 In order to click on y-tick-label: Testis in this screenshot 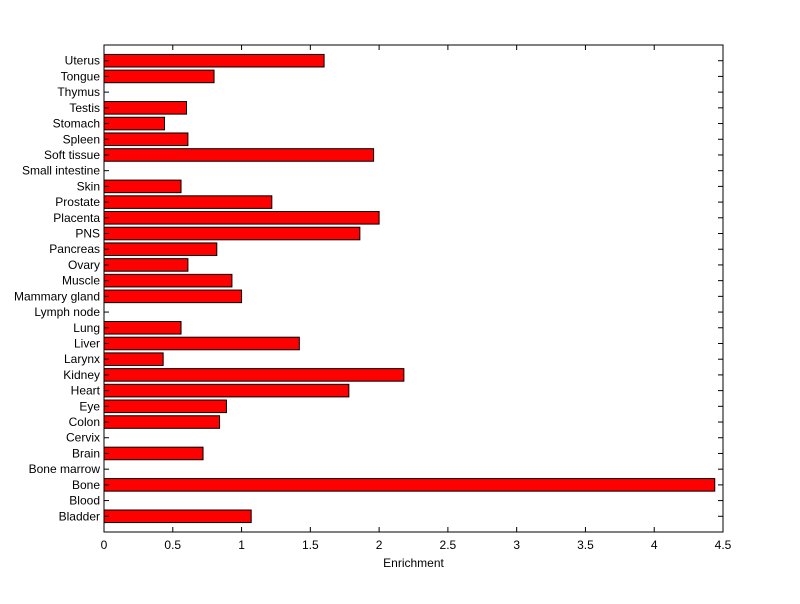, I will do `click(84, 108)`.